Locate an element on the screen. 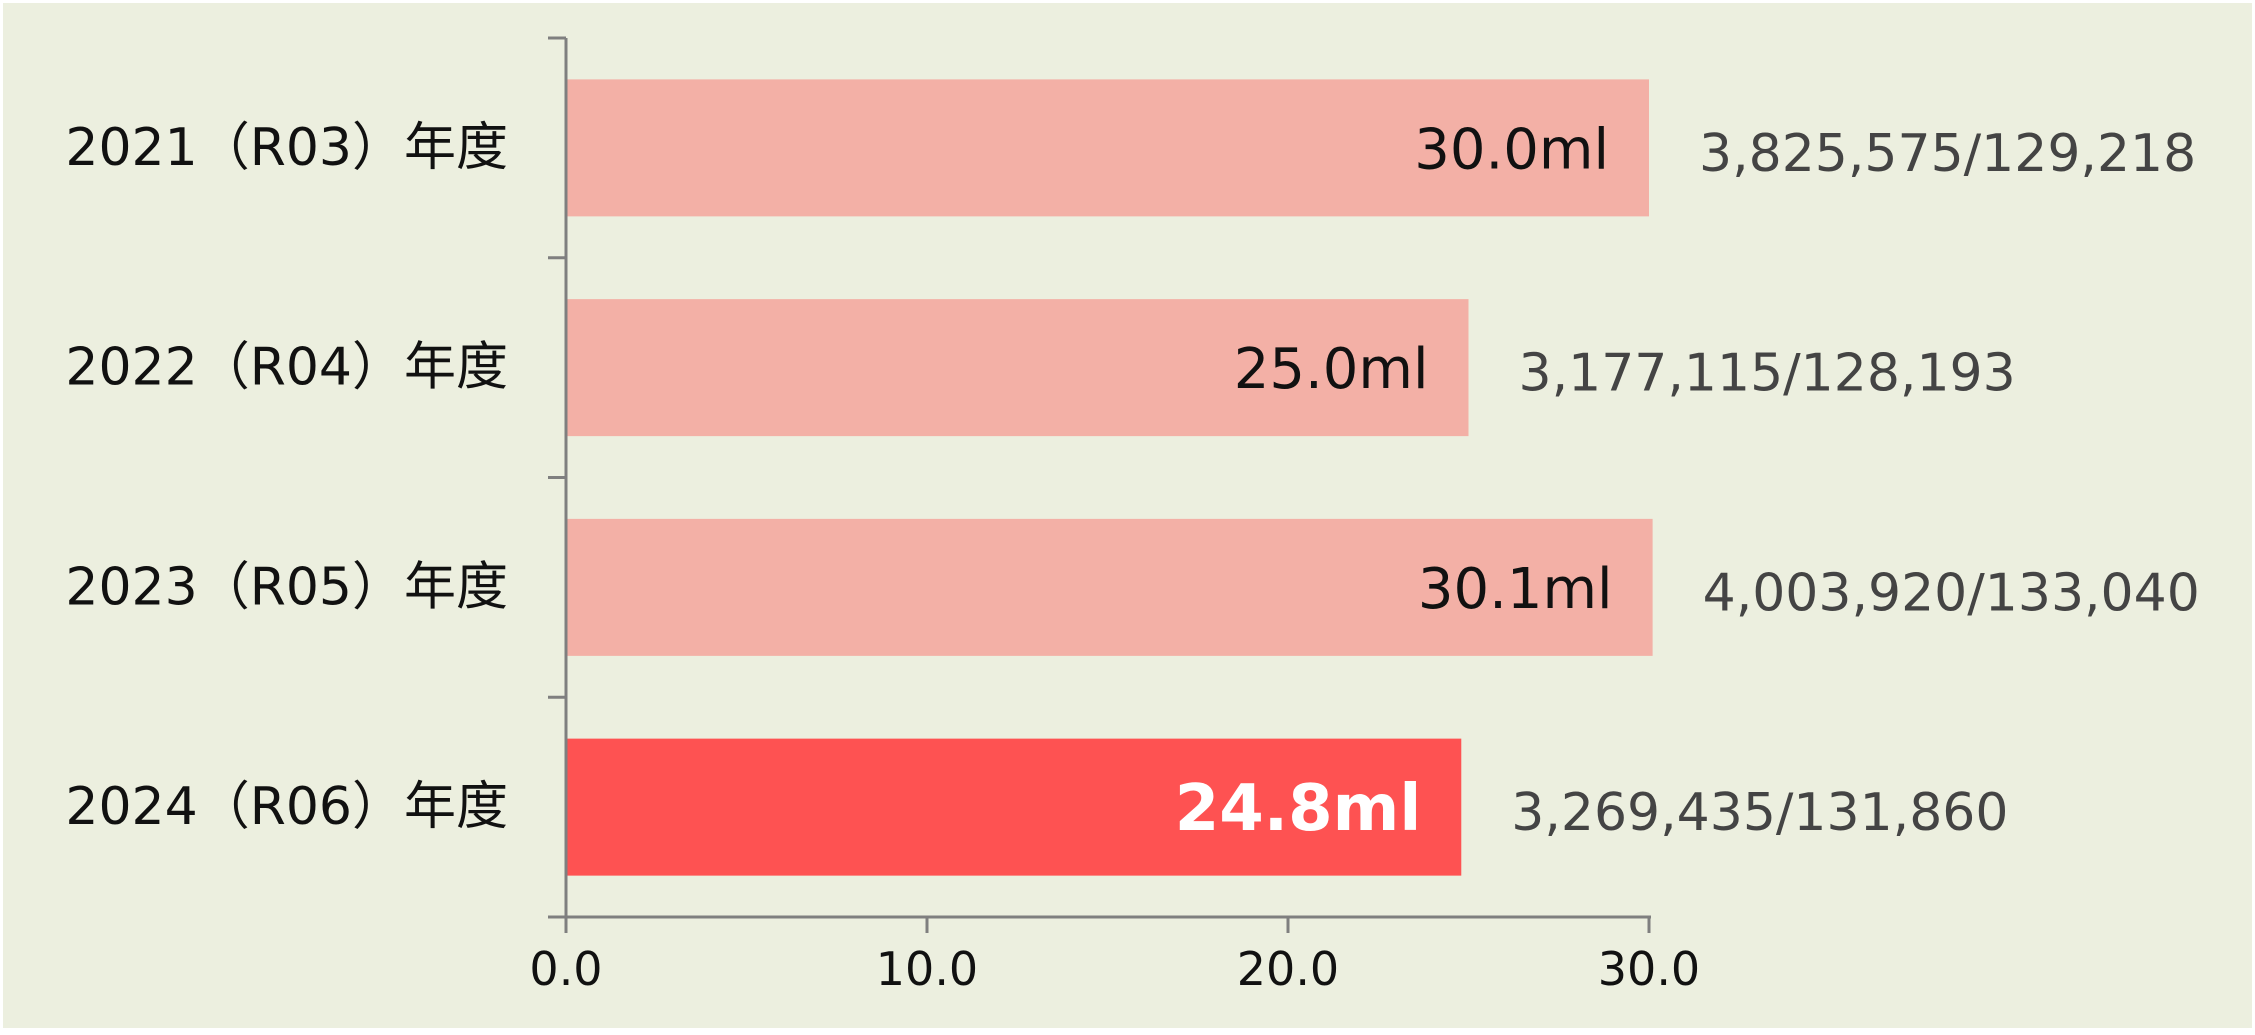 The height and width of the screenshot is (1035, 2255). ratio-label-2: 3,177,115/128,193 is located at coordinates (1767, 374).